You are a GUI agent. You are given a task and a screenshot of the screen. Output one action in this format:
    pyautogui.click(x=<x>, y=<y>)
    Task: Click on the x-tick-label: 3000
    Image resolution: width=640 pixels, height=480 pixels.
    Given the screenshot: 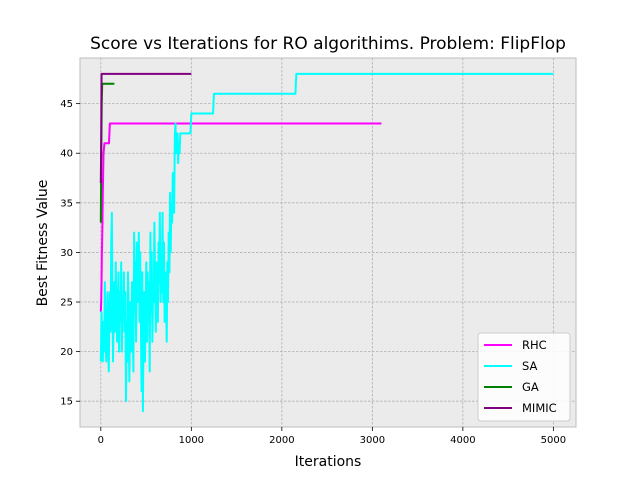 What is the action you would take?
    pyautogui.click(x=372, y=440)
    